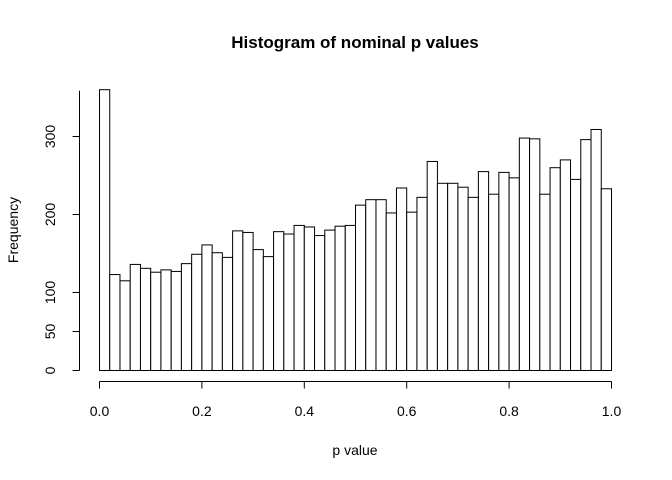 The width and height of the screenshot is (672, 480). What do you see at coordinates (50, 332) in the screenshot?
I see `y-tick-label: 50` at bounding box center [50, 332].